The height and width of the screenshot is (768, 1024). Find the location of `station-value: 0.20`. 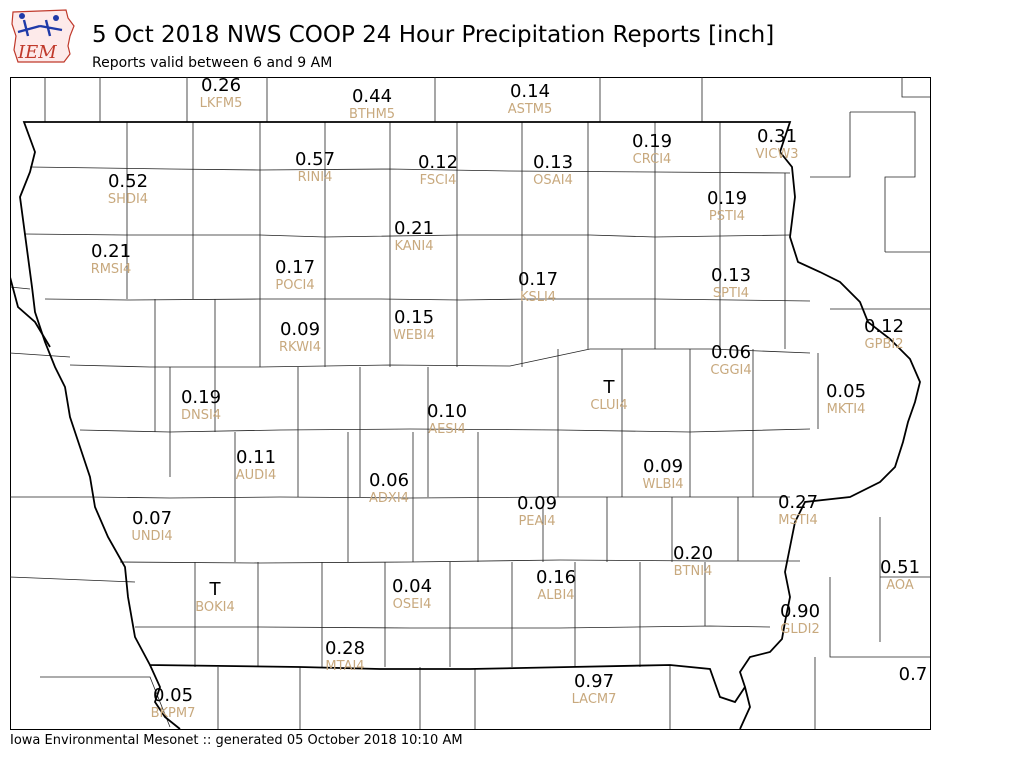

station-value: 0.20 is located at coordinates (693, 553).